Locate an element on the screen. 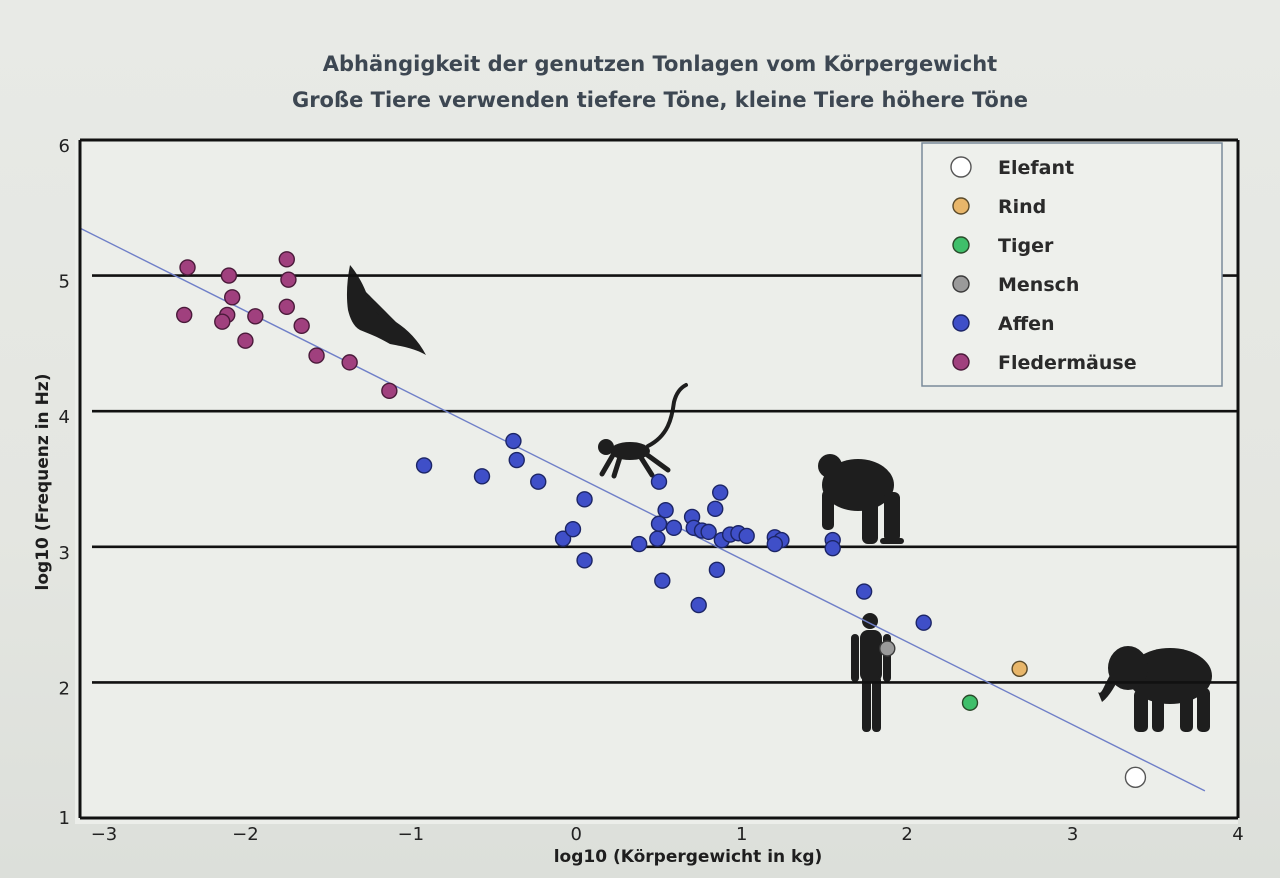  y-tick-label: 3 is located at coordinates (64, 553).